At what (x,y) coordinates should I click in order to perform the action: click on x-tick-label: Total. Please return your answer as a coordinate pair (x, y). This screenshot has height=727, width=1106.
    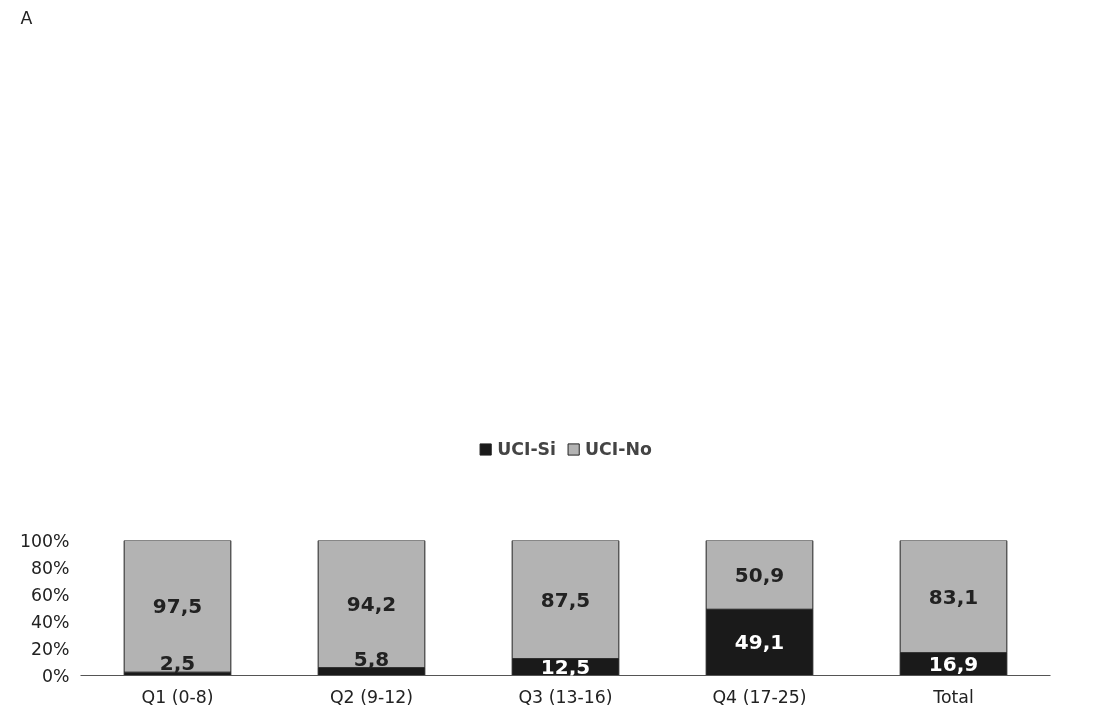
    Looking at the image, I should click on (953, 696).